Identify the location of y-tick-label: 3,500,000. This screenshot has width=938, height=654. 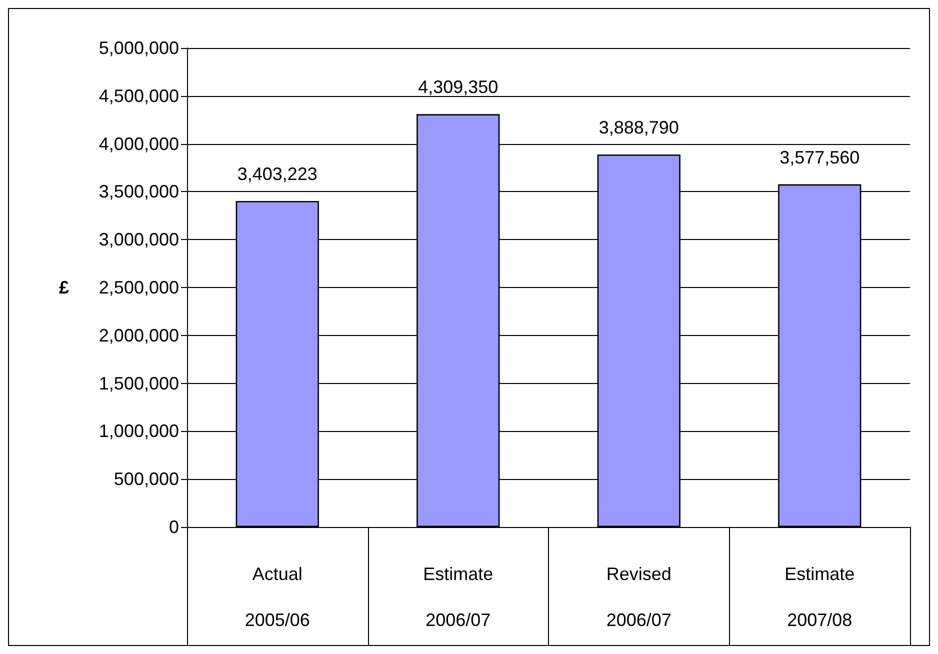
(138, 192).